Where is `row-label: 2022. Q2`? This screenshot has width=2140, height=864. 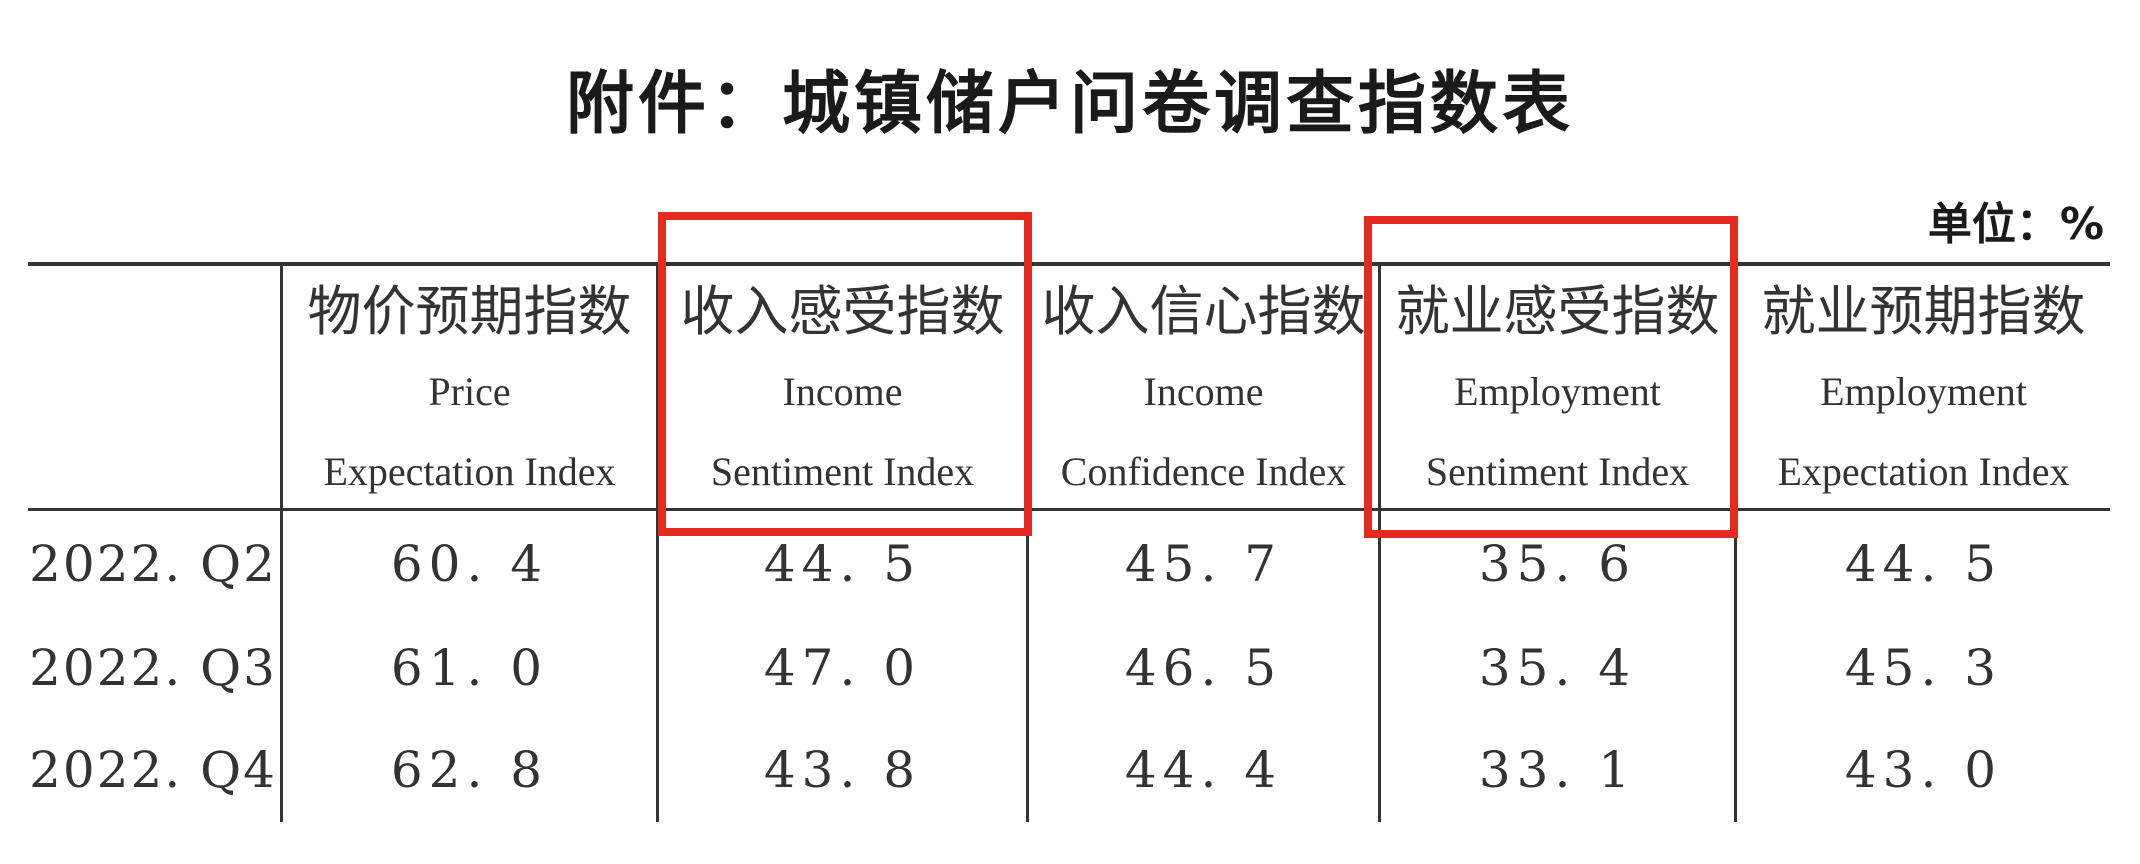
row-label: 2022. Q2 is located at coordinates (153, 564).